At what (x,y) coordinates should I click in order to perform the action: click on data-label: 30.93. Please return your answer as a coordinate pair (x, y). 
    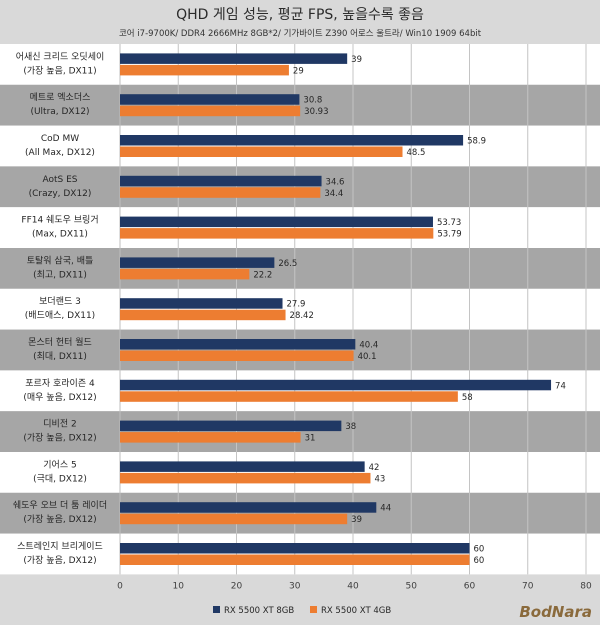
    Looking at the image, I should click on (316, 112).